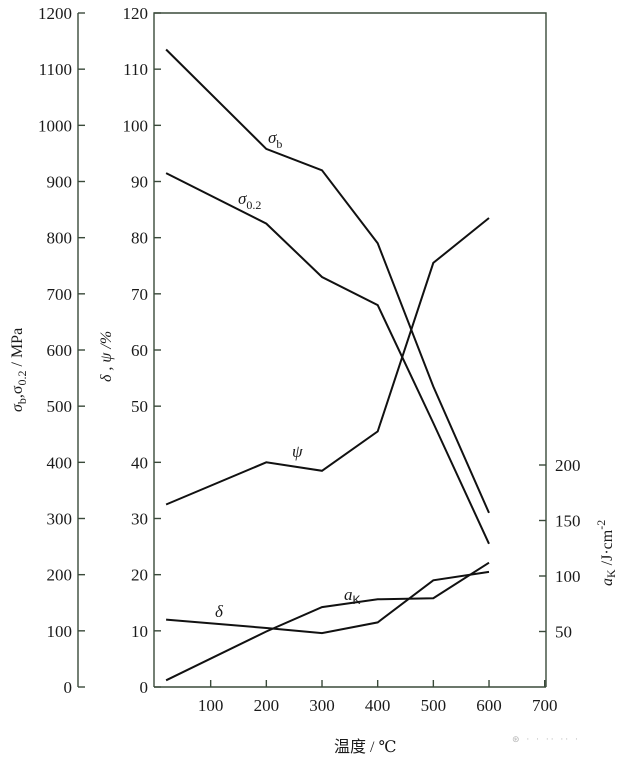  I want to click on label-psi: ψ, so click(297, 451).